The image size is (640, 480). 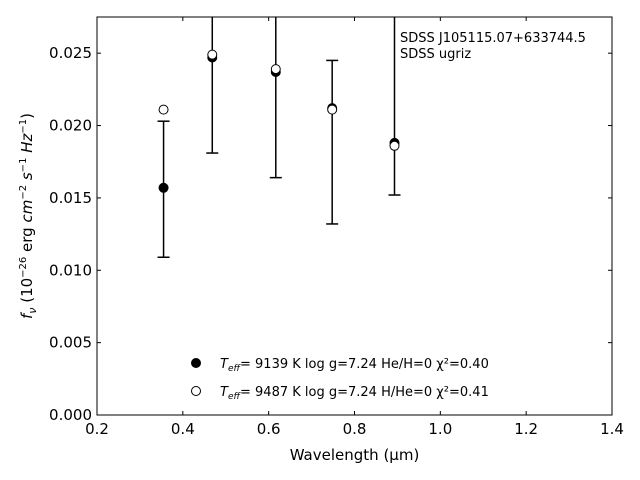 I want to click on y-tick-label: 0.010, so click(x=70, y=270).